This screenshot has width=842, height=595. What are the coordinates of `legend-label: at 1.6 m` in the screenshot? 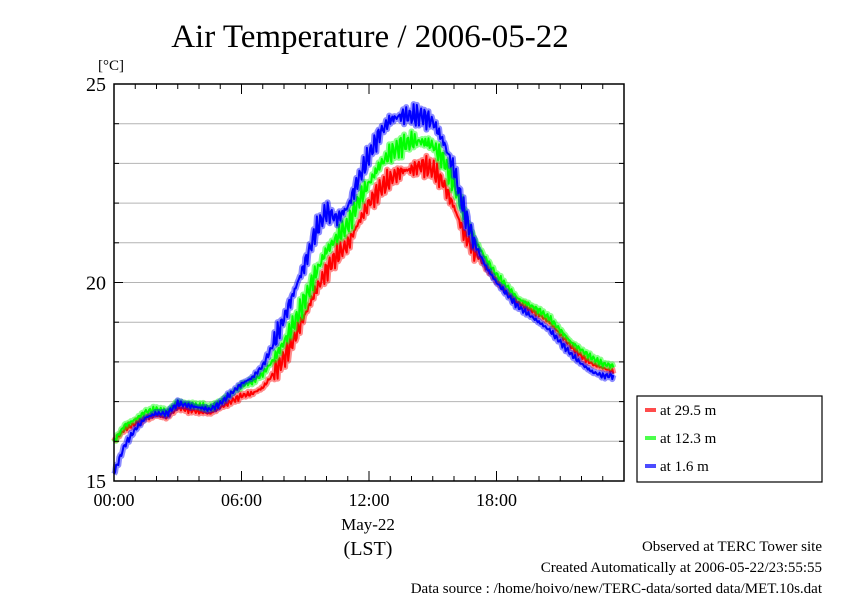 It's located at (684, 467).